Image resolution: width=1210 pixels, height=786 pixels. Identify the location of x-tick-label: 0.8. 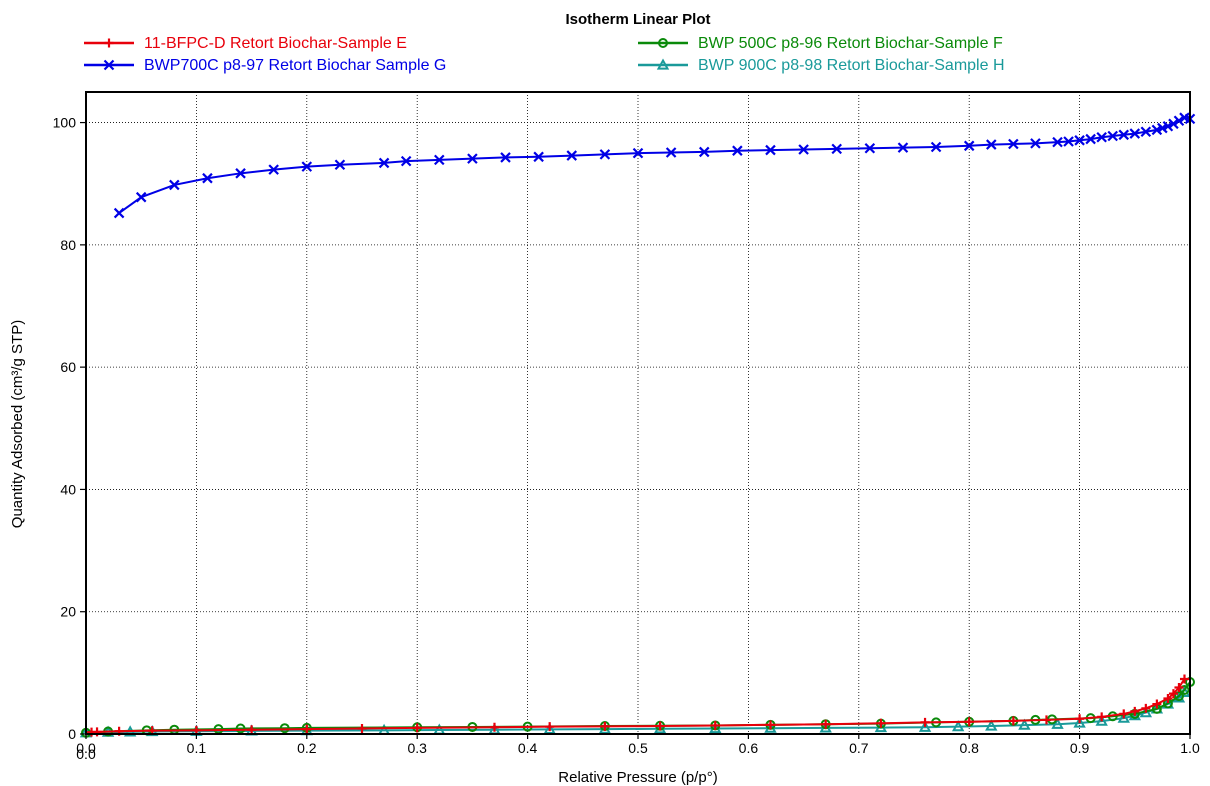
(969, 748).